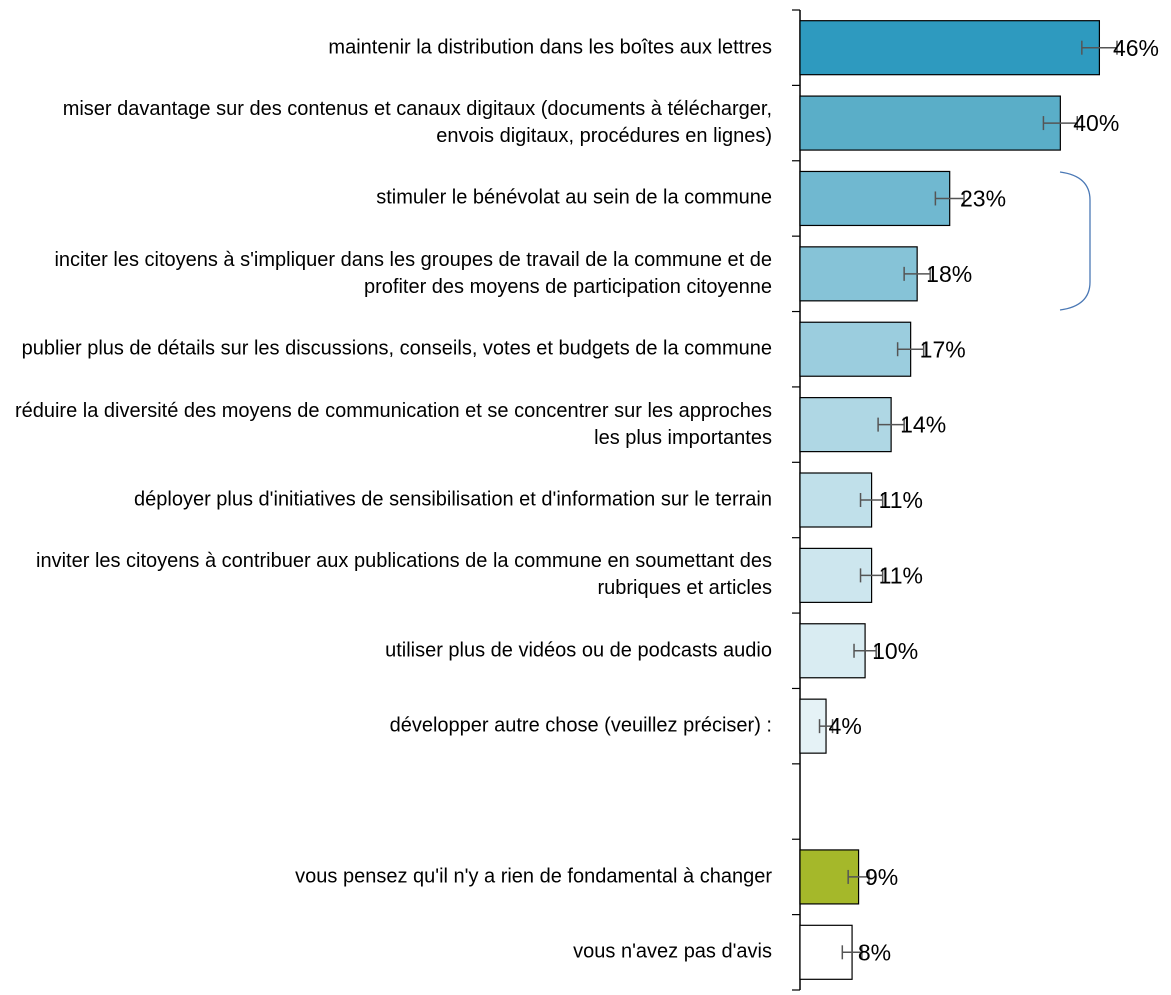  Describe the element at coordinates (881, 877) in the screenshot. I see `value-label: 9%` at that location.